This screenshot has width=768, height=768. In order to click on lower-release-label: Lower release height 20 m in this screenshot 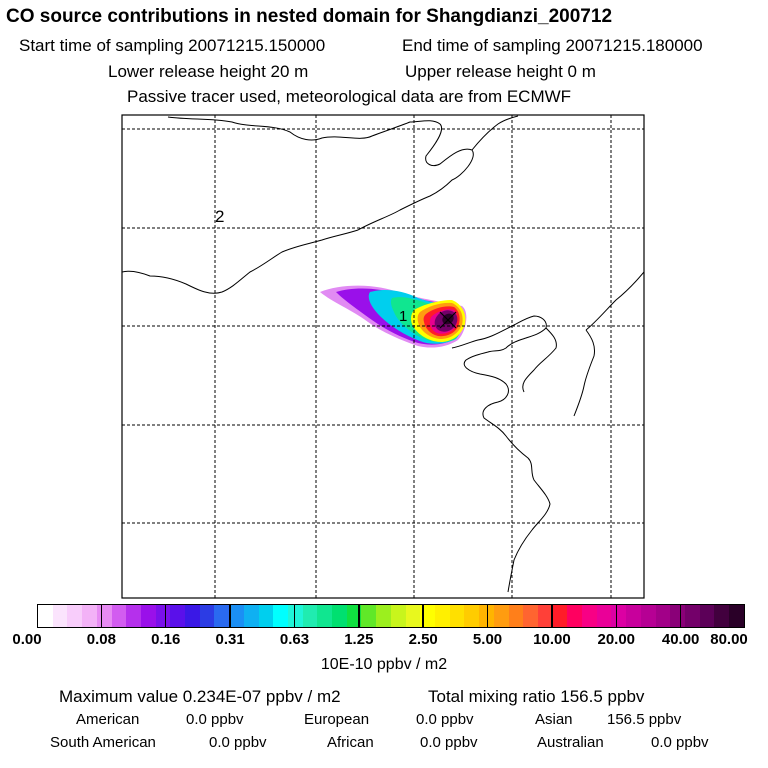, I will do `click(208, 71)`.